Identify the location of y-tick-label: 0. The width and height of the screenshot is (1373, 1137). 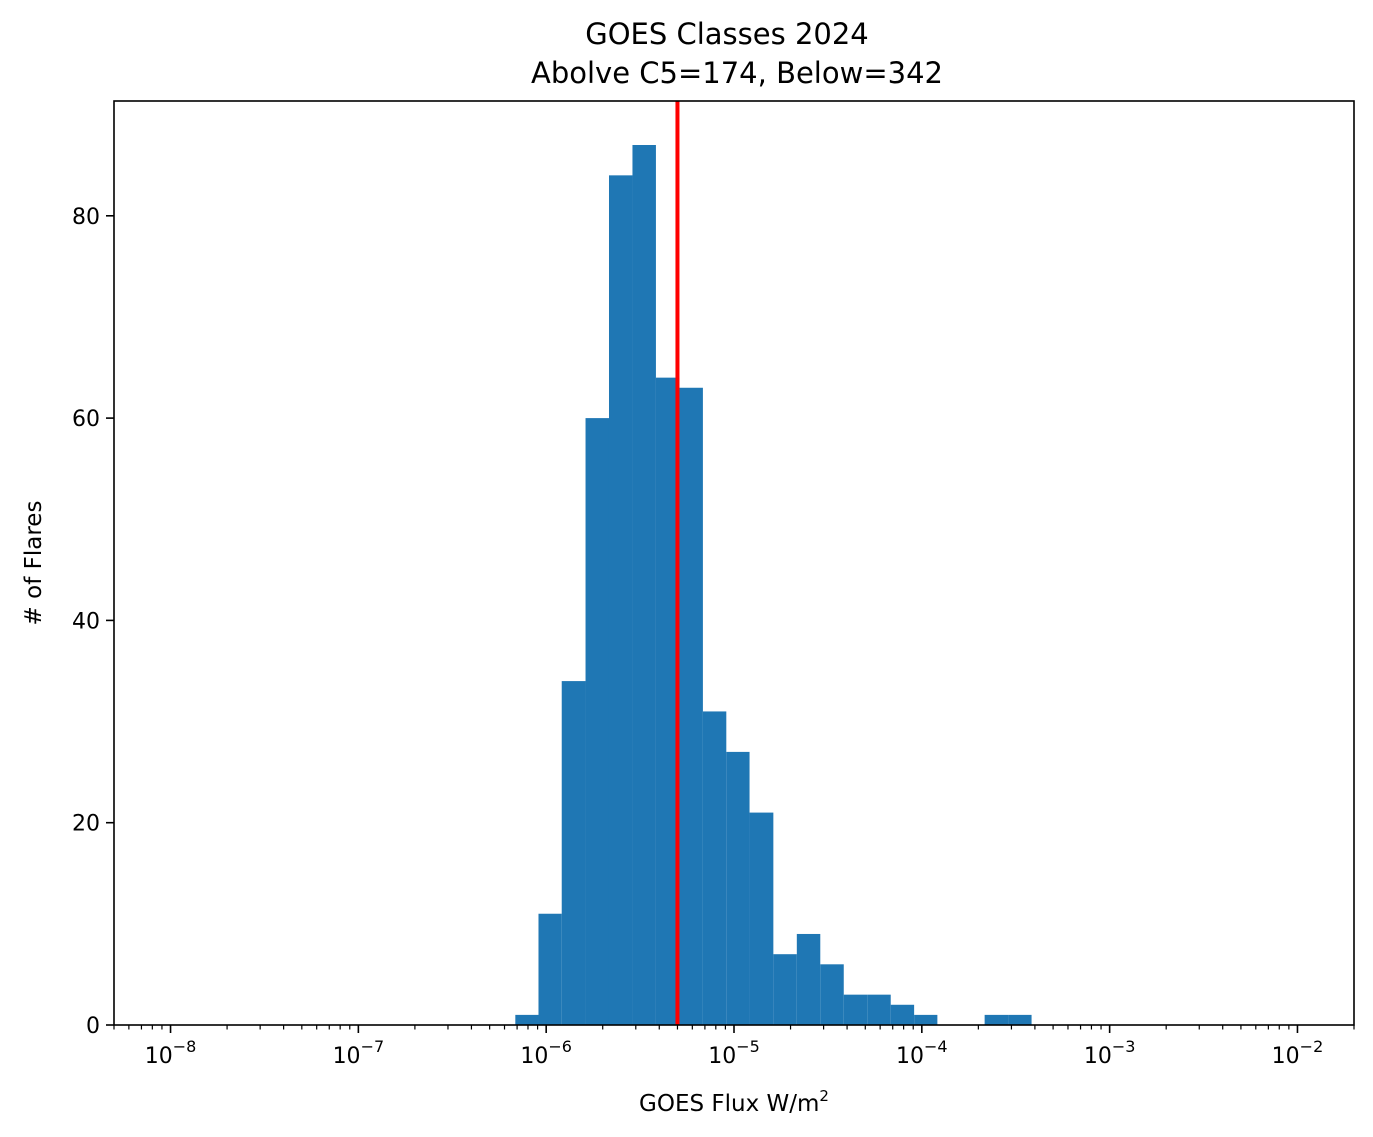
(93, 1026).